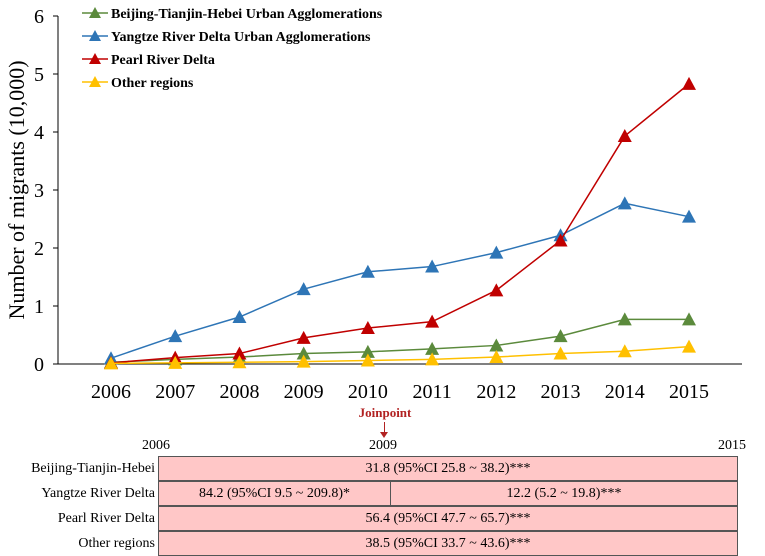 This screenshot has height=556, width=765. I want to click on bar-bth-segment: 31.8 (95%CI 25.8 ~ 38.2)***, so click(448, 468).